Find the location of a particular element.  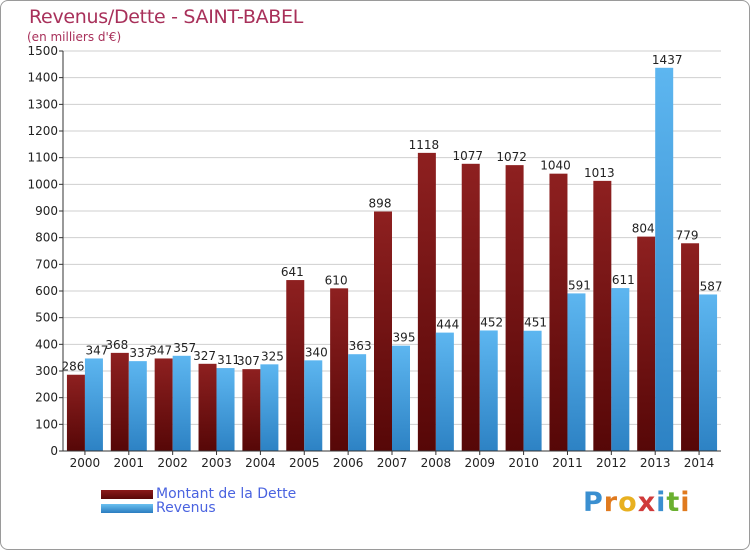

data-label-revenus: 587 is located at coordinates (711, 286).